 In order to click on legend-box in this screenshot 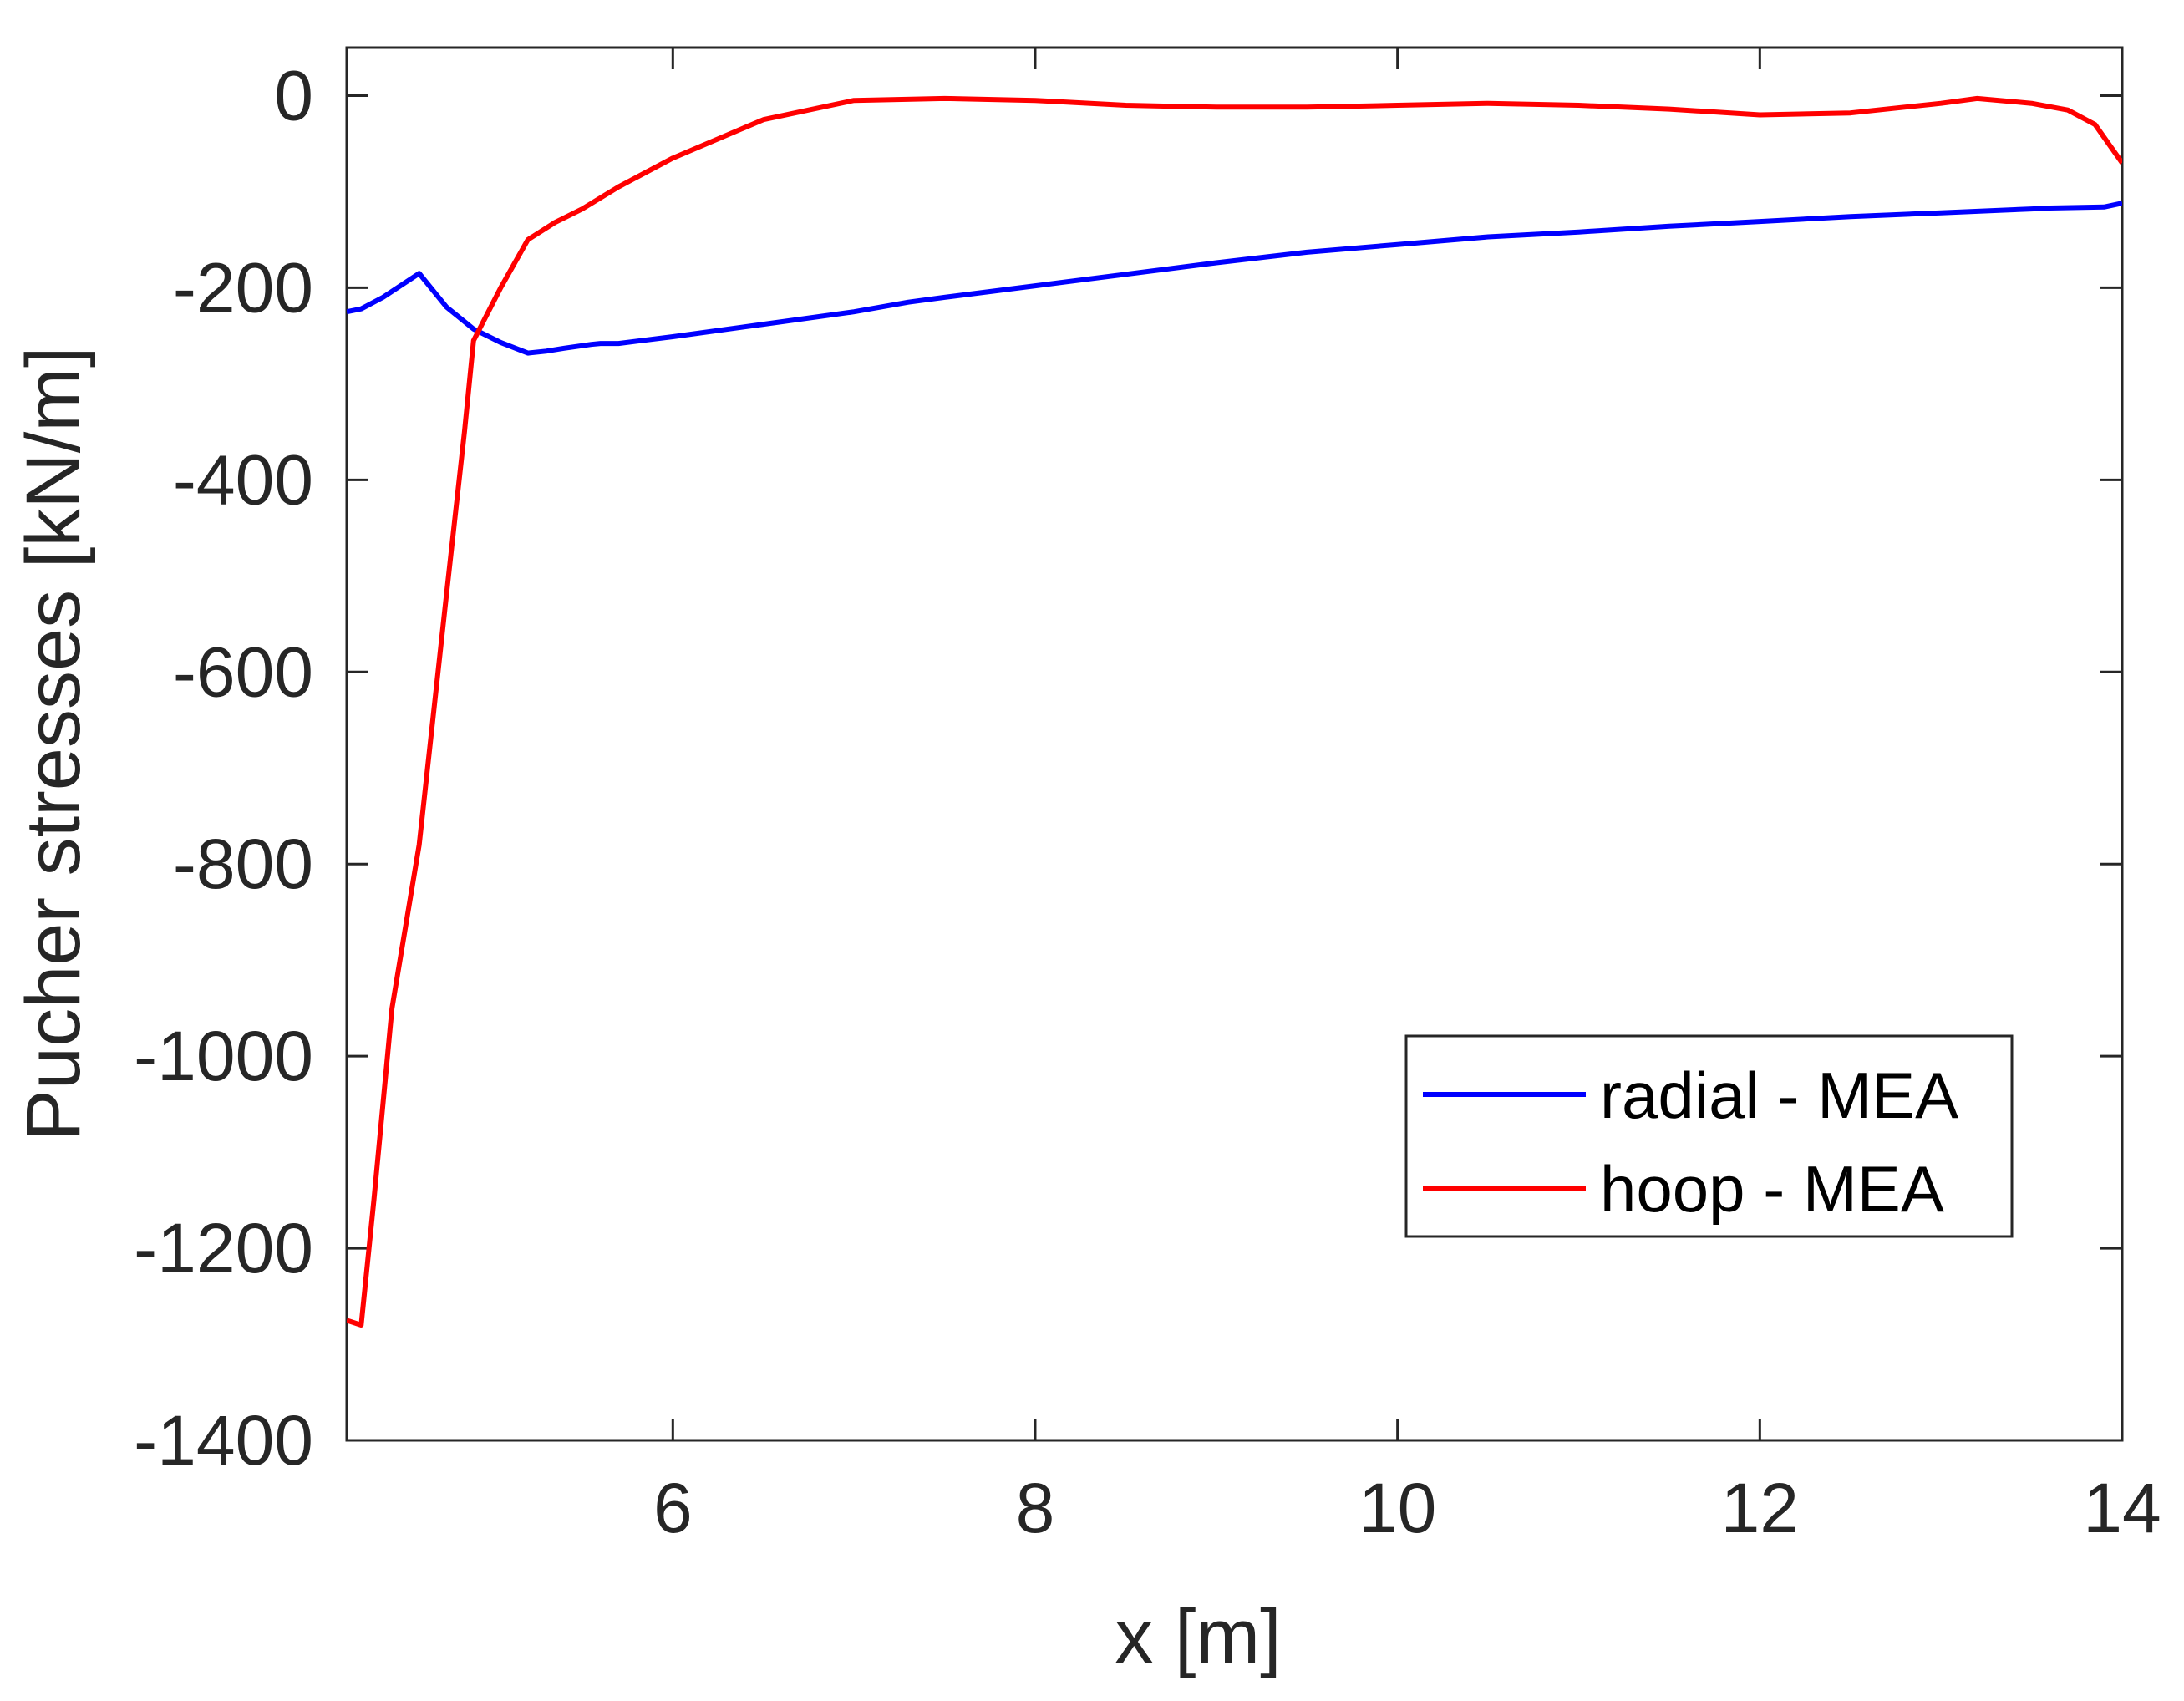, I will do `click(1709, 1136)`.